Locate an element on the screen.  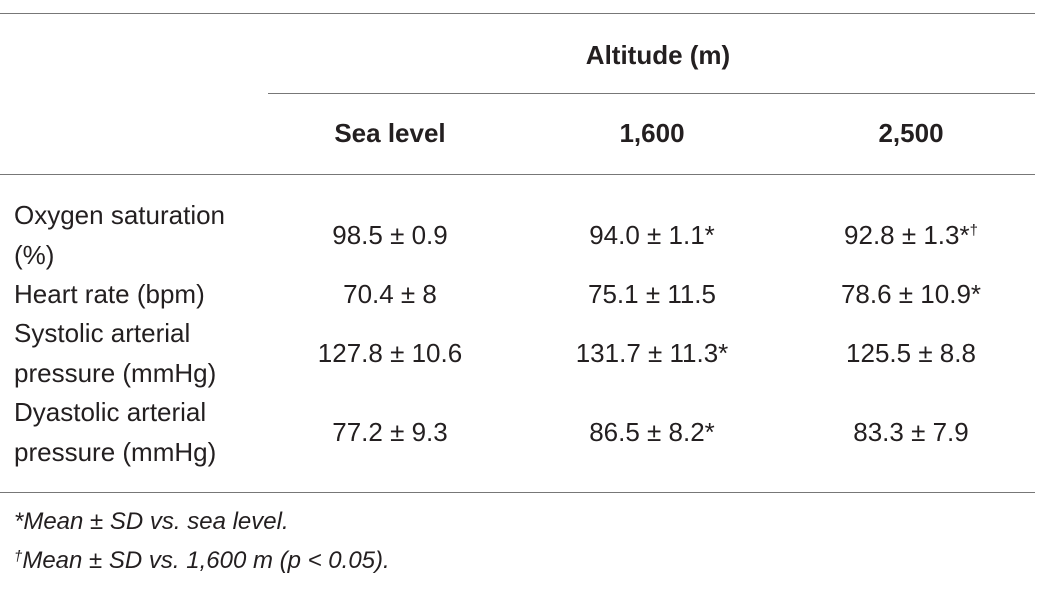
column-header: 2,500 is located at coordinates (911, 133).